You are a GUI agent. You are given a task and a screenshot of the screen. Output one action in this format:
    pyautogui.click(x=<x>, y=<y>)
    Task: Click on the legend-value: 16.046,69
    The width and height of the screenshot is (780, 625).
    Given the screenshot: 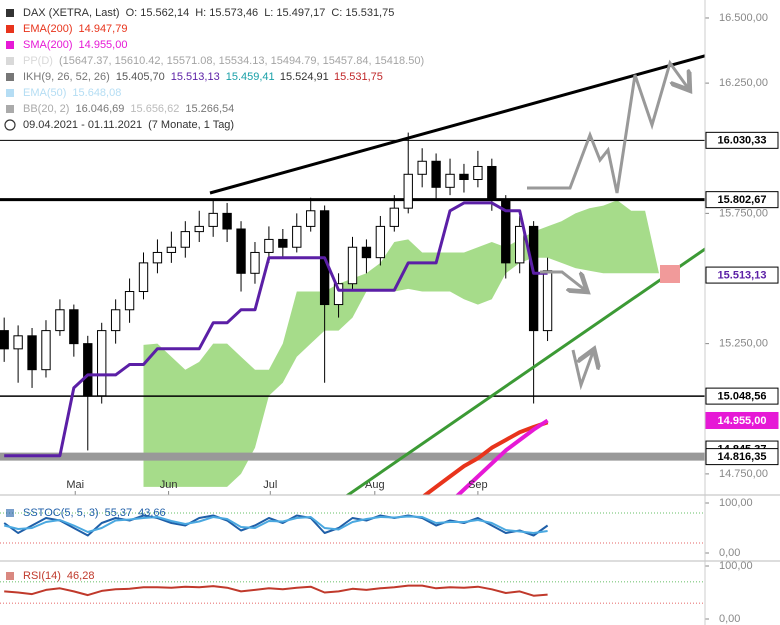 What is the action you would take?
    pyautogui.click(x=99, y=109)
    